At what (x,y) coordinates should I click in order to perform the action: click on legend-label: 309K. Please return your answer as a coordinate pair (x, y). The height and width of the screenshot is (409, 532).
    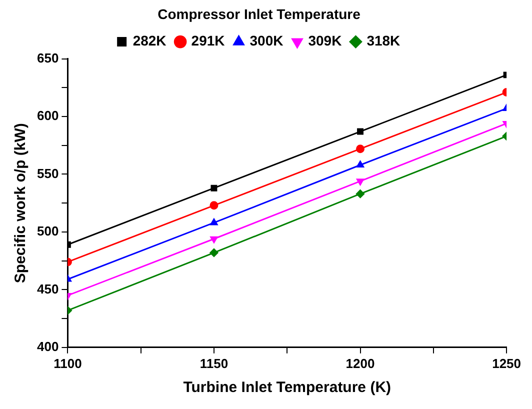
    Looking at the image, I should click on (325, 40).